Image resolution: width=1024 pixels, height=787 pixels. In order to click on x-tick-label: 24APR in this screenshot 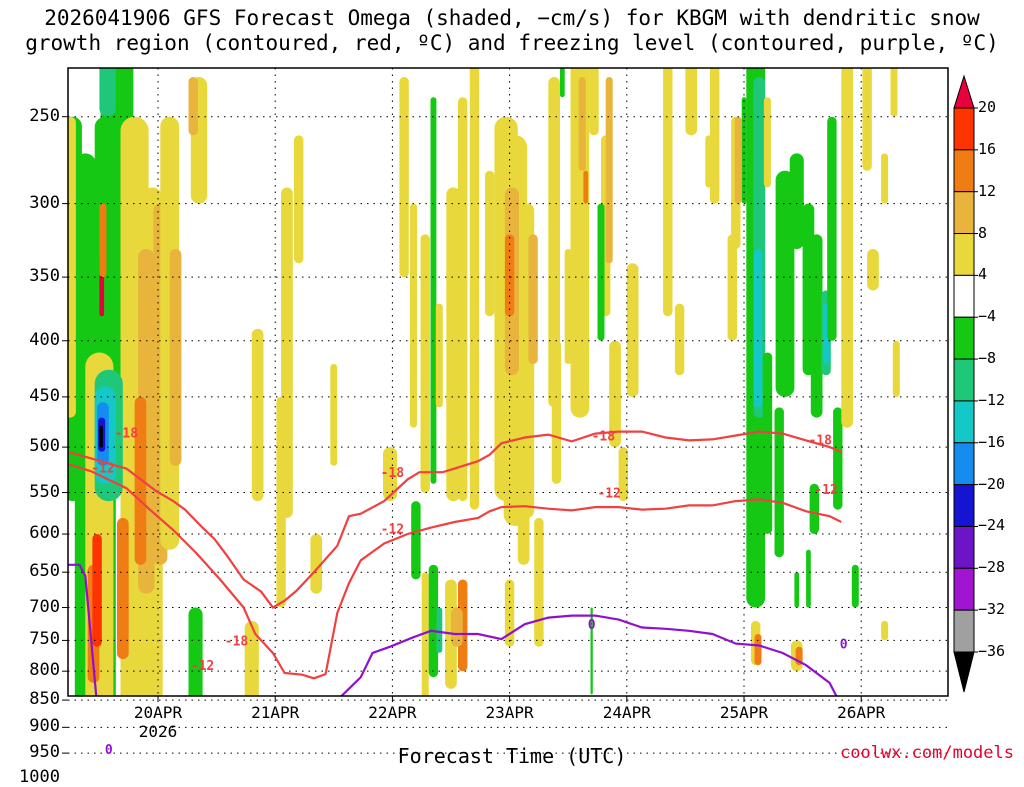, I will do `click(626, 712)`.